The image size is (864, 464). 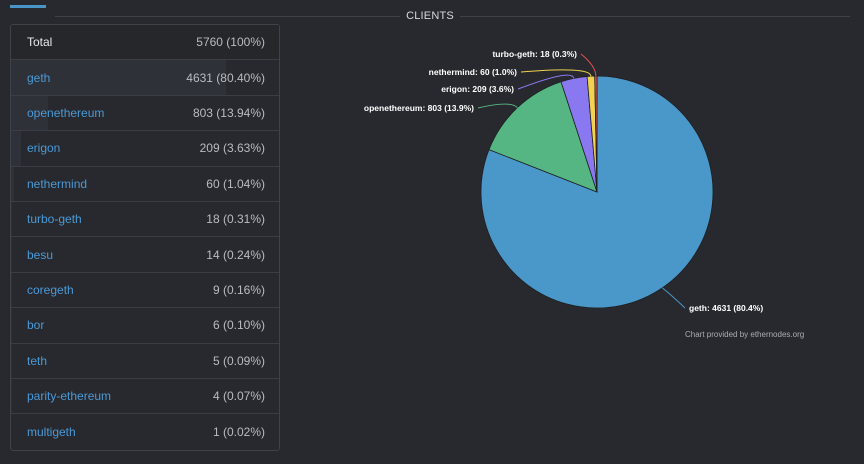 What do you see at coordinates (235, 219) in the screenshot?
I see `client-count: 18 (0.31%)` at bounding box center [235, 219].